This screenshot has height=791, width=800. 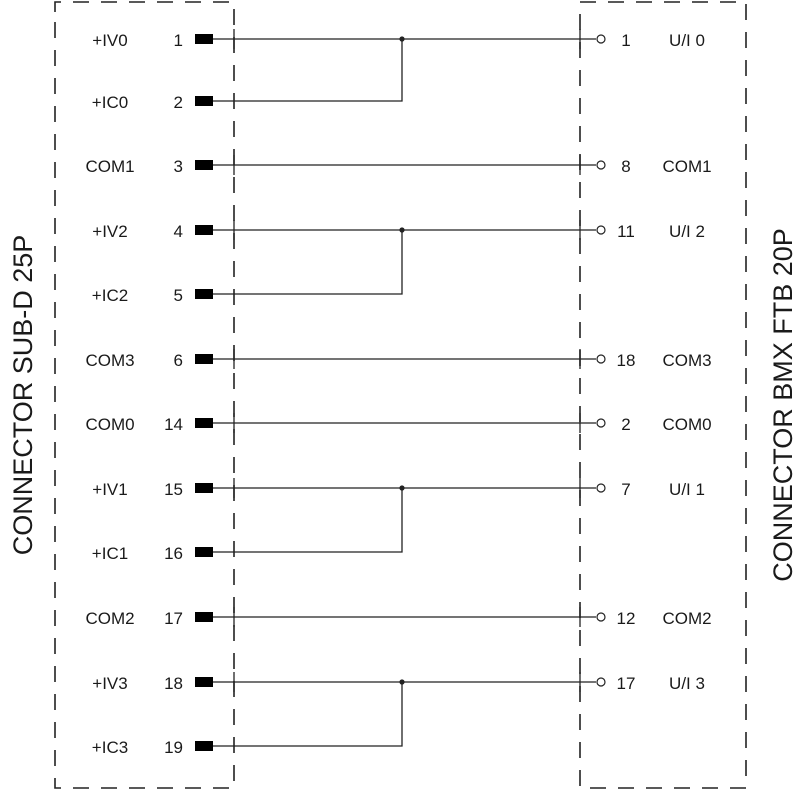 What do you see at coordinates (687, 40) in the screenshot?
I see `right-signal-label: U/I 0` at bounding box center [687, 40].